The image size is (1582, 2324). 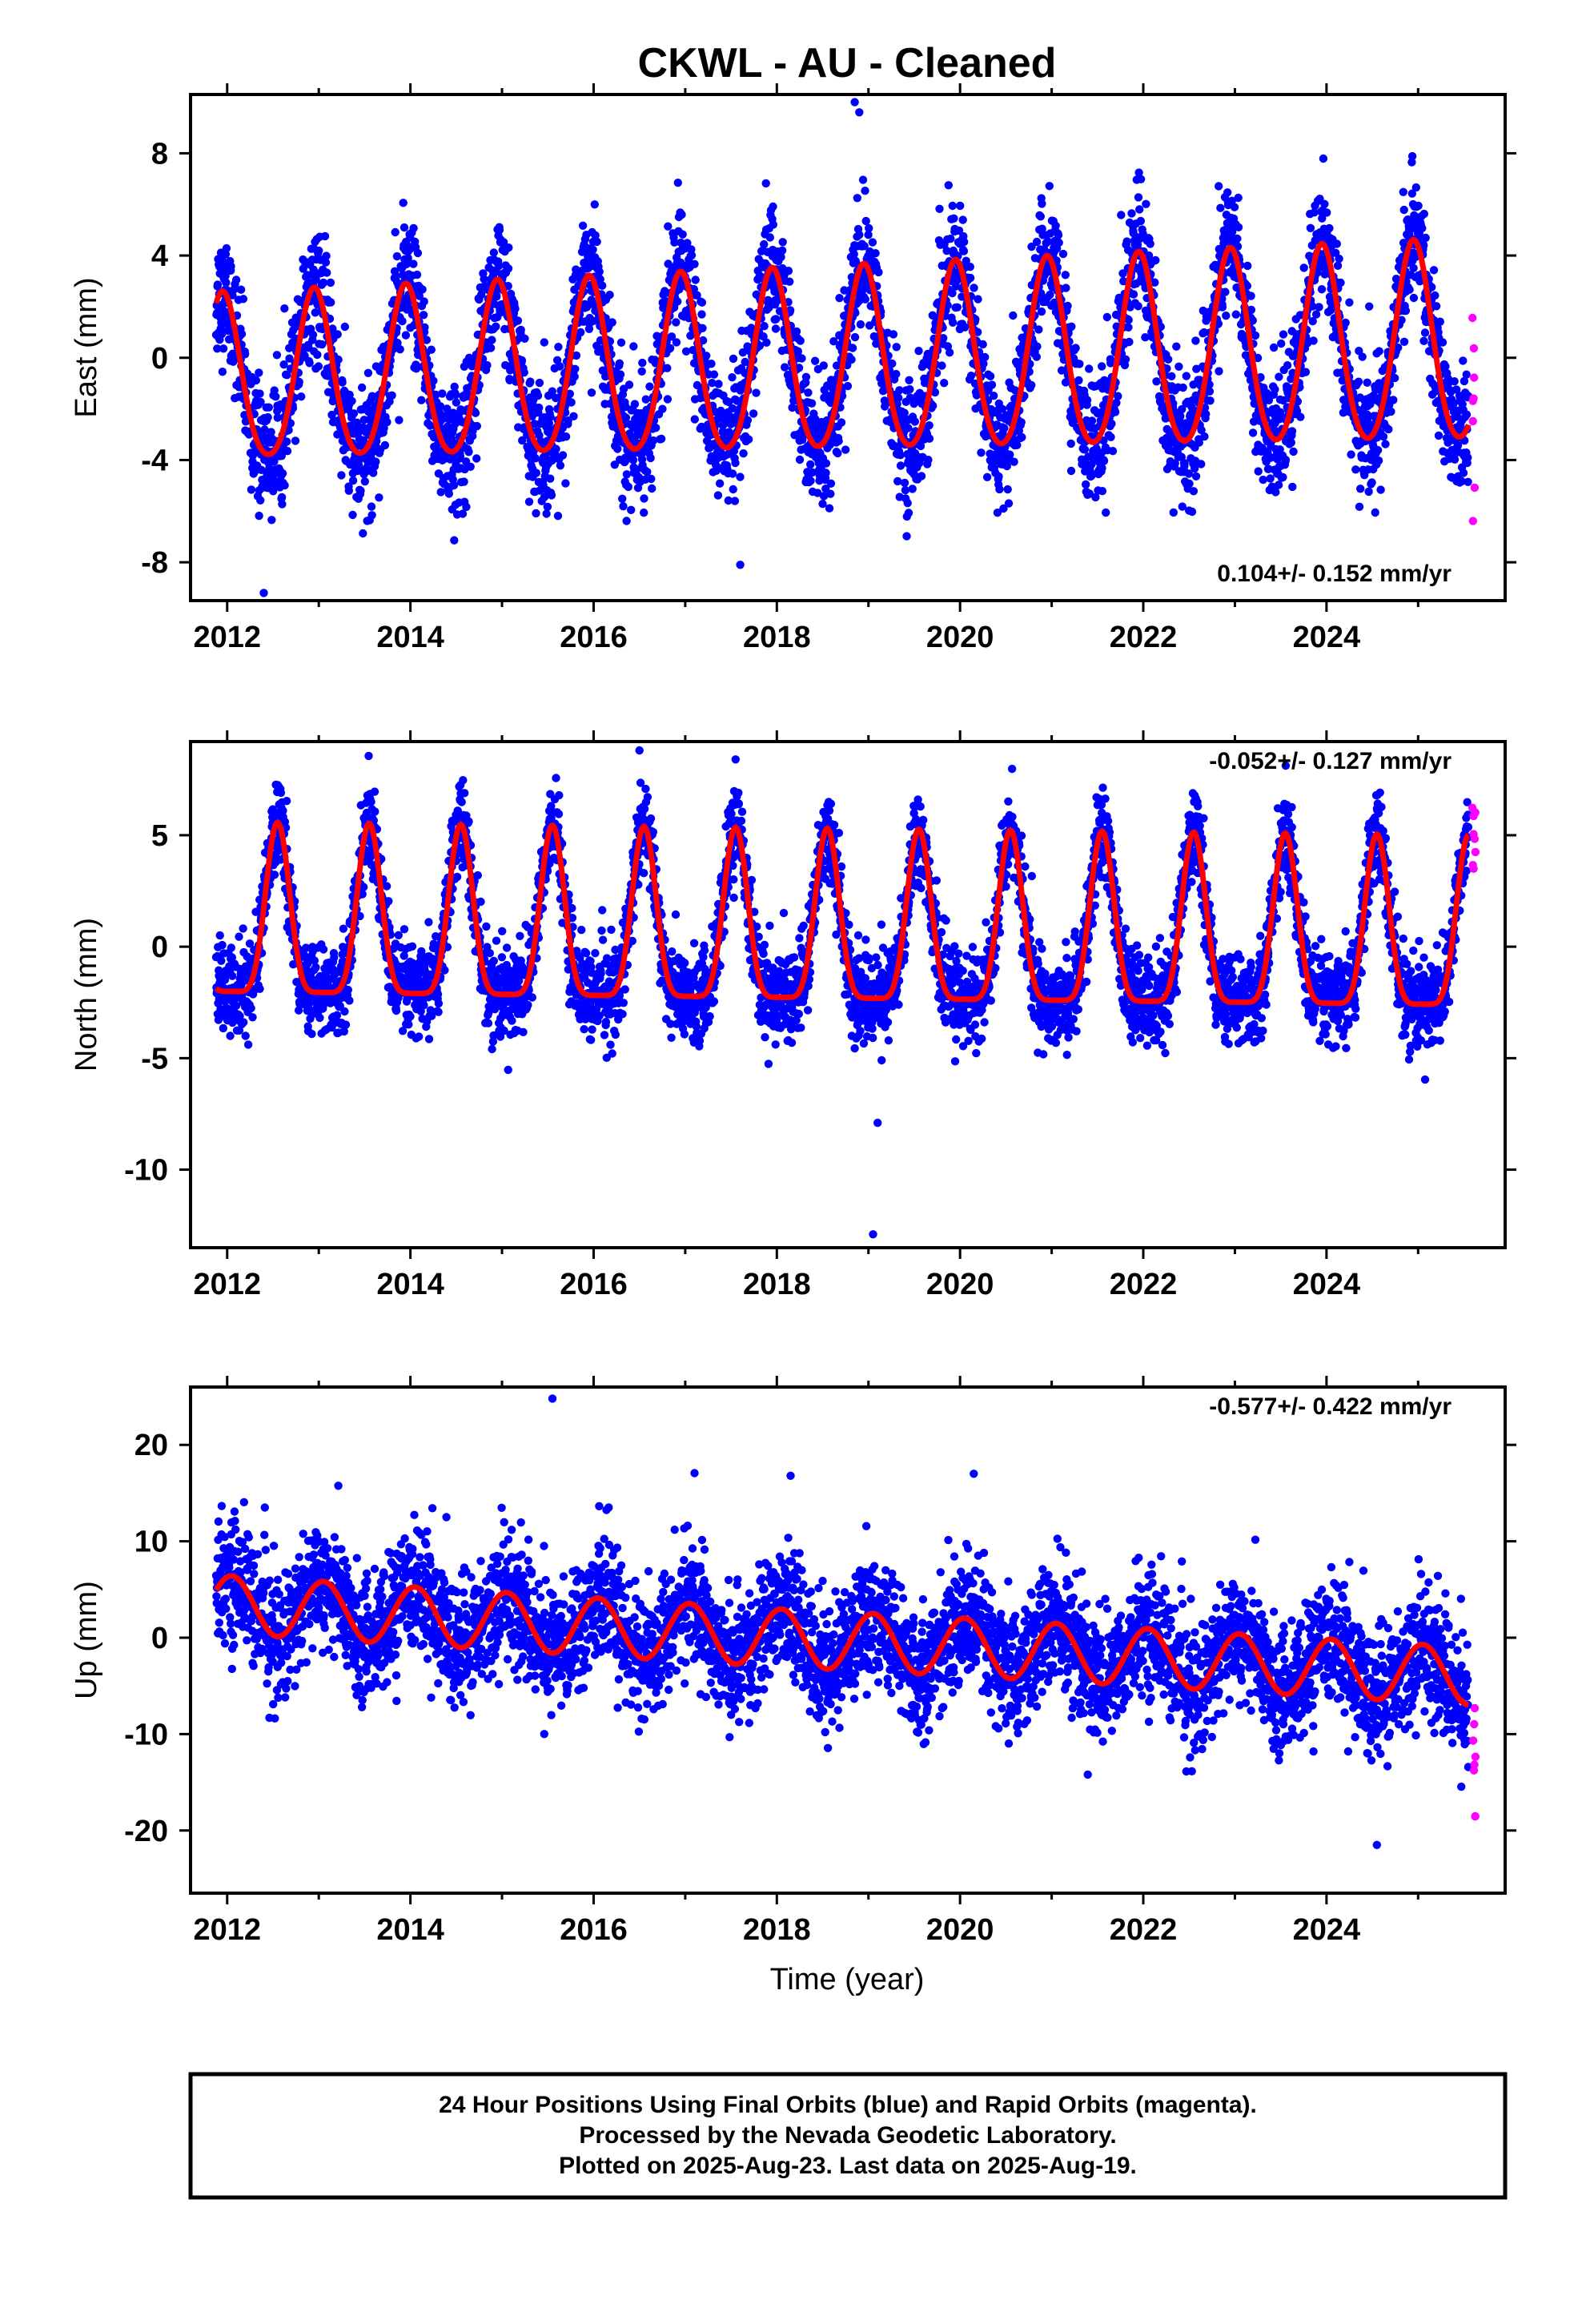 What do you see at coordinates (159, 154) in the screenshot?
I see `east-ytick-label-0: 8` at bounding box center [159, 154].